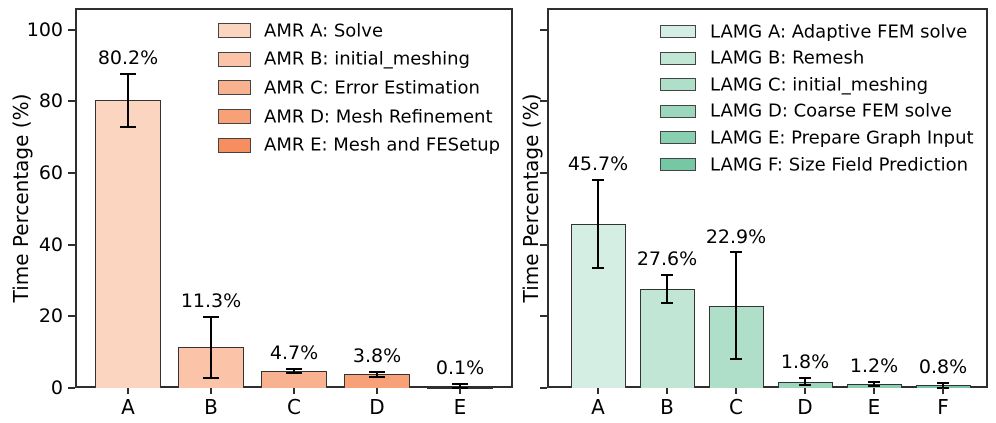  What do you see at coordinates (50, 172) in the screenshot?
I see `y-tick-label: 60` at bounding box center [50, 172].